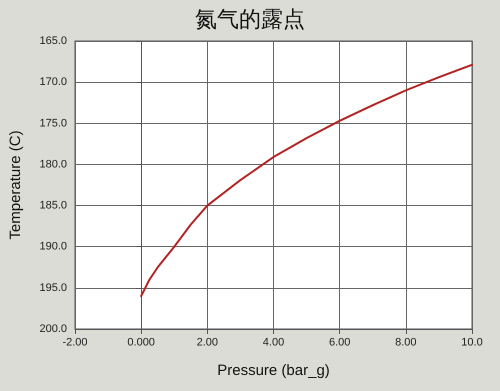  I want to click on chart-title: 氮气的露点, so click(250, 20).